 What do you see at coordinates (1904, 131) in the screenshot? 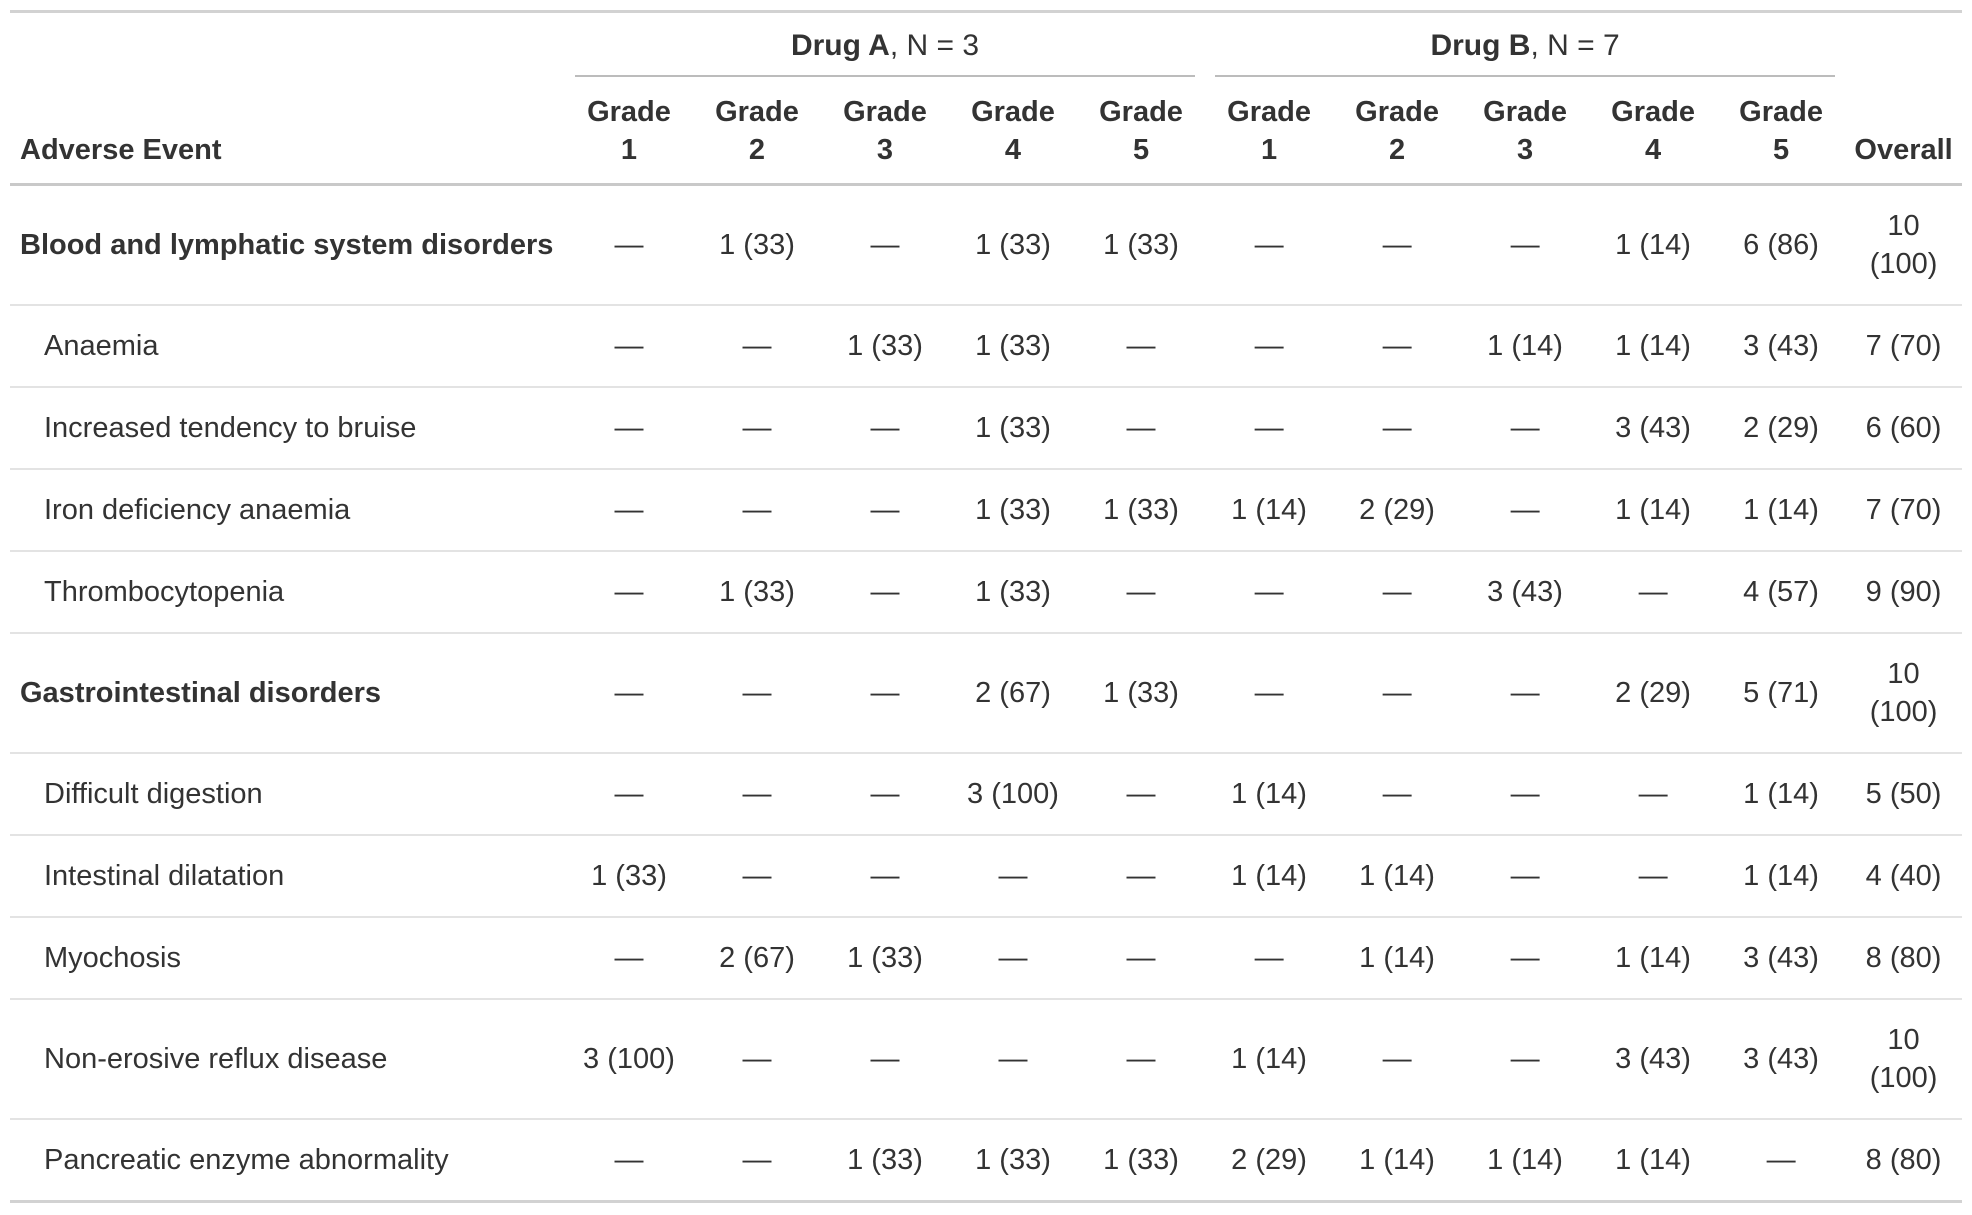
I see `column-header-overall: Overall` at bounding box center [1904, 131].